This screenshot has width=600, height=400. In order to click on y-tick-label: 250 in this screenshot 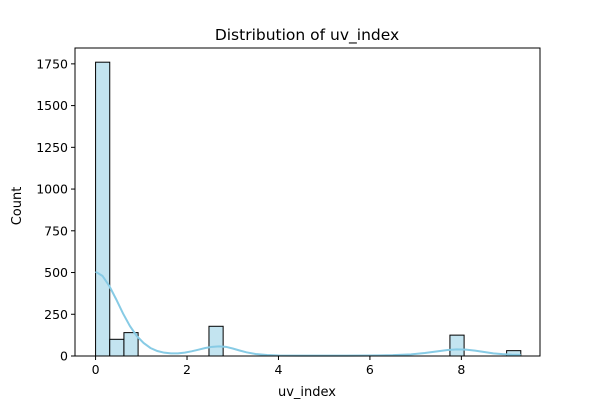, I will do `click(56, 314)`.